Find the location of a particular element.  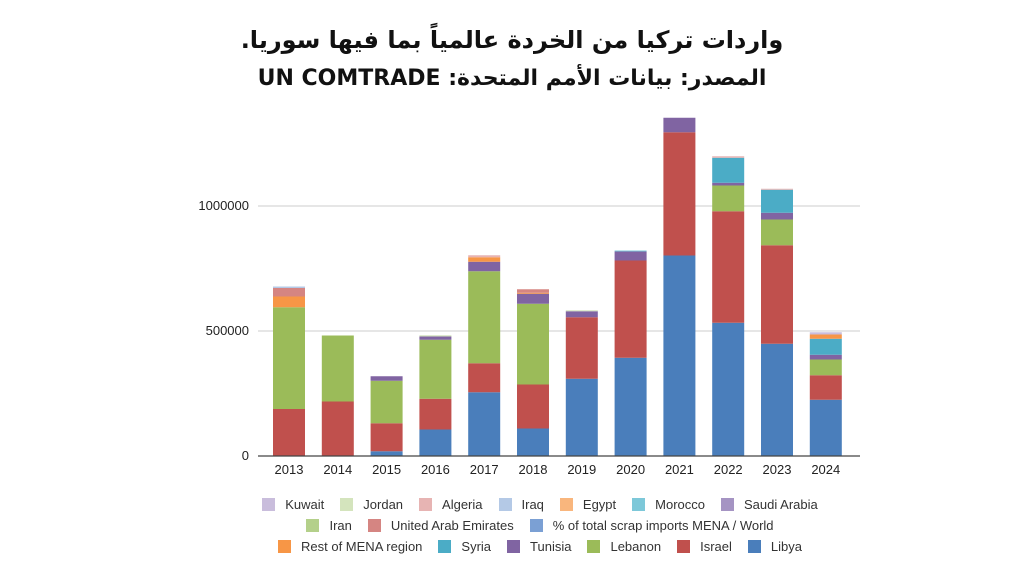

bar-segment-israel-2016 is located at coordinates (435, 414).